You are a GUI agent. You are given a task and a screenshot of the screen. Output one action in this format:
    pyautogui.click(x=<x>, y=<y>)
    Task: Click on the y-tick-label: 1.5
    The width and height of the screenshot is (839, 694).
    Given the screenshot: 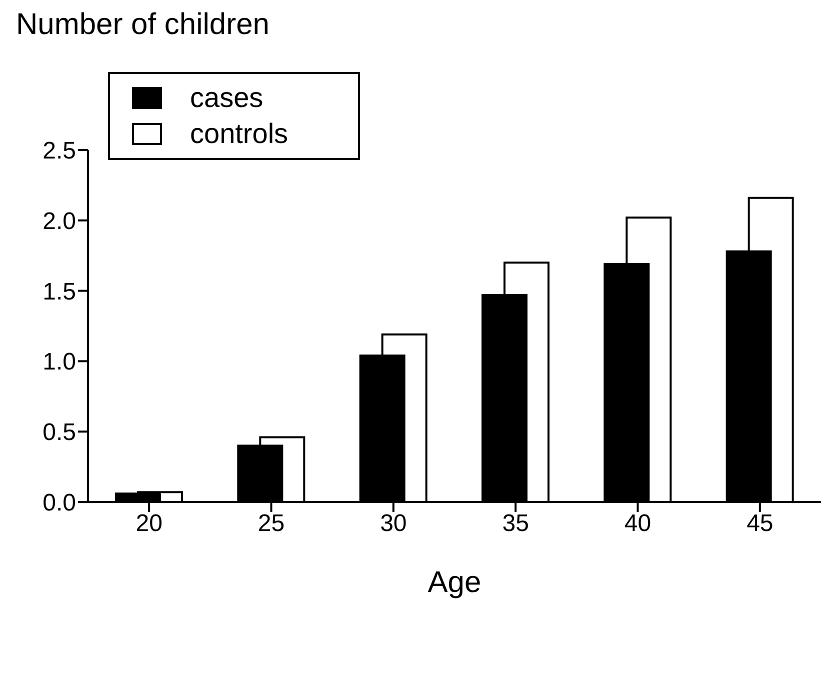 What is the action you would take?
    pyautogui.click(x=59, y=292)
    